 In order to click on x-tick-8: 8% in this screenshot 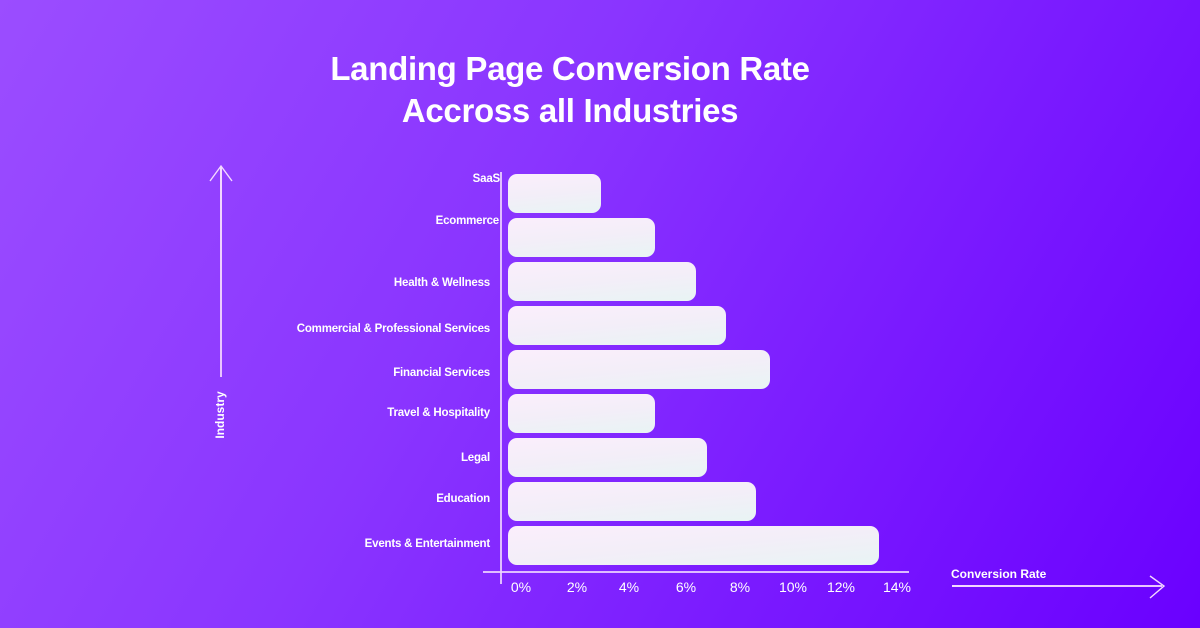, I will do `click(740, 587)`.